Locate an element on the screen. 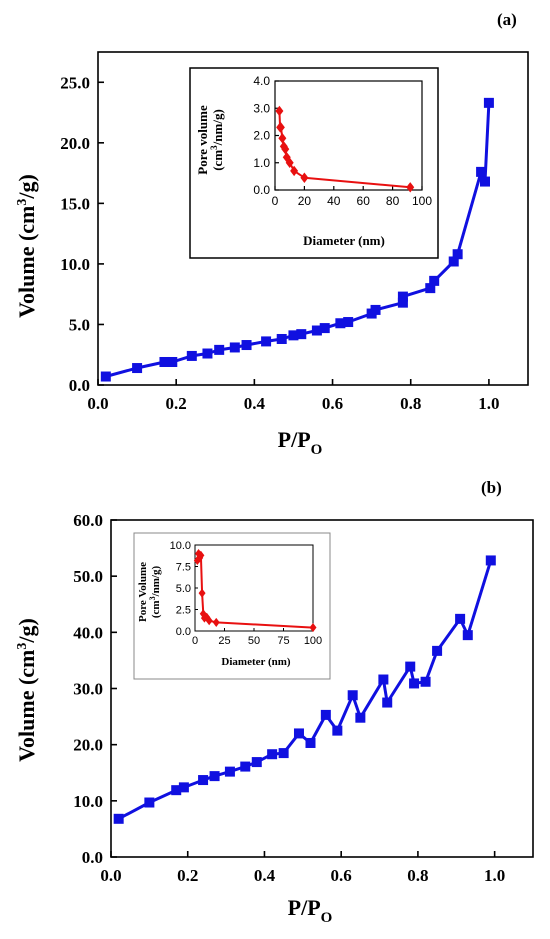 This screenshot has width=550, height=939. b-inset-ytick-label: 0.0 is located at coordinates (183, 632).